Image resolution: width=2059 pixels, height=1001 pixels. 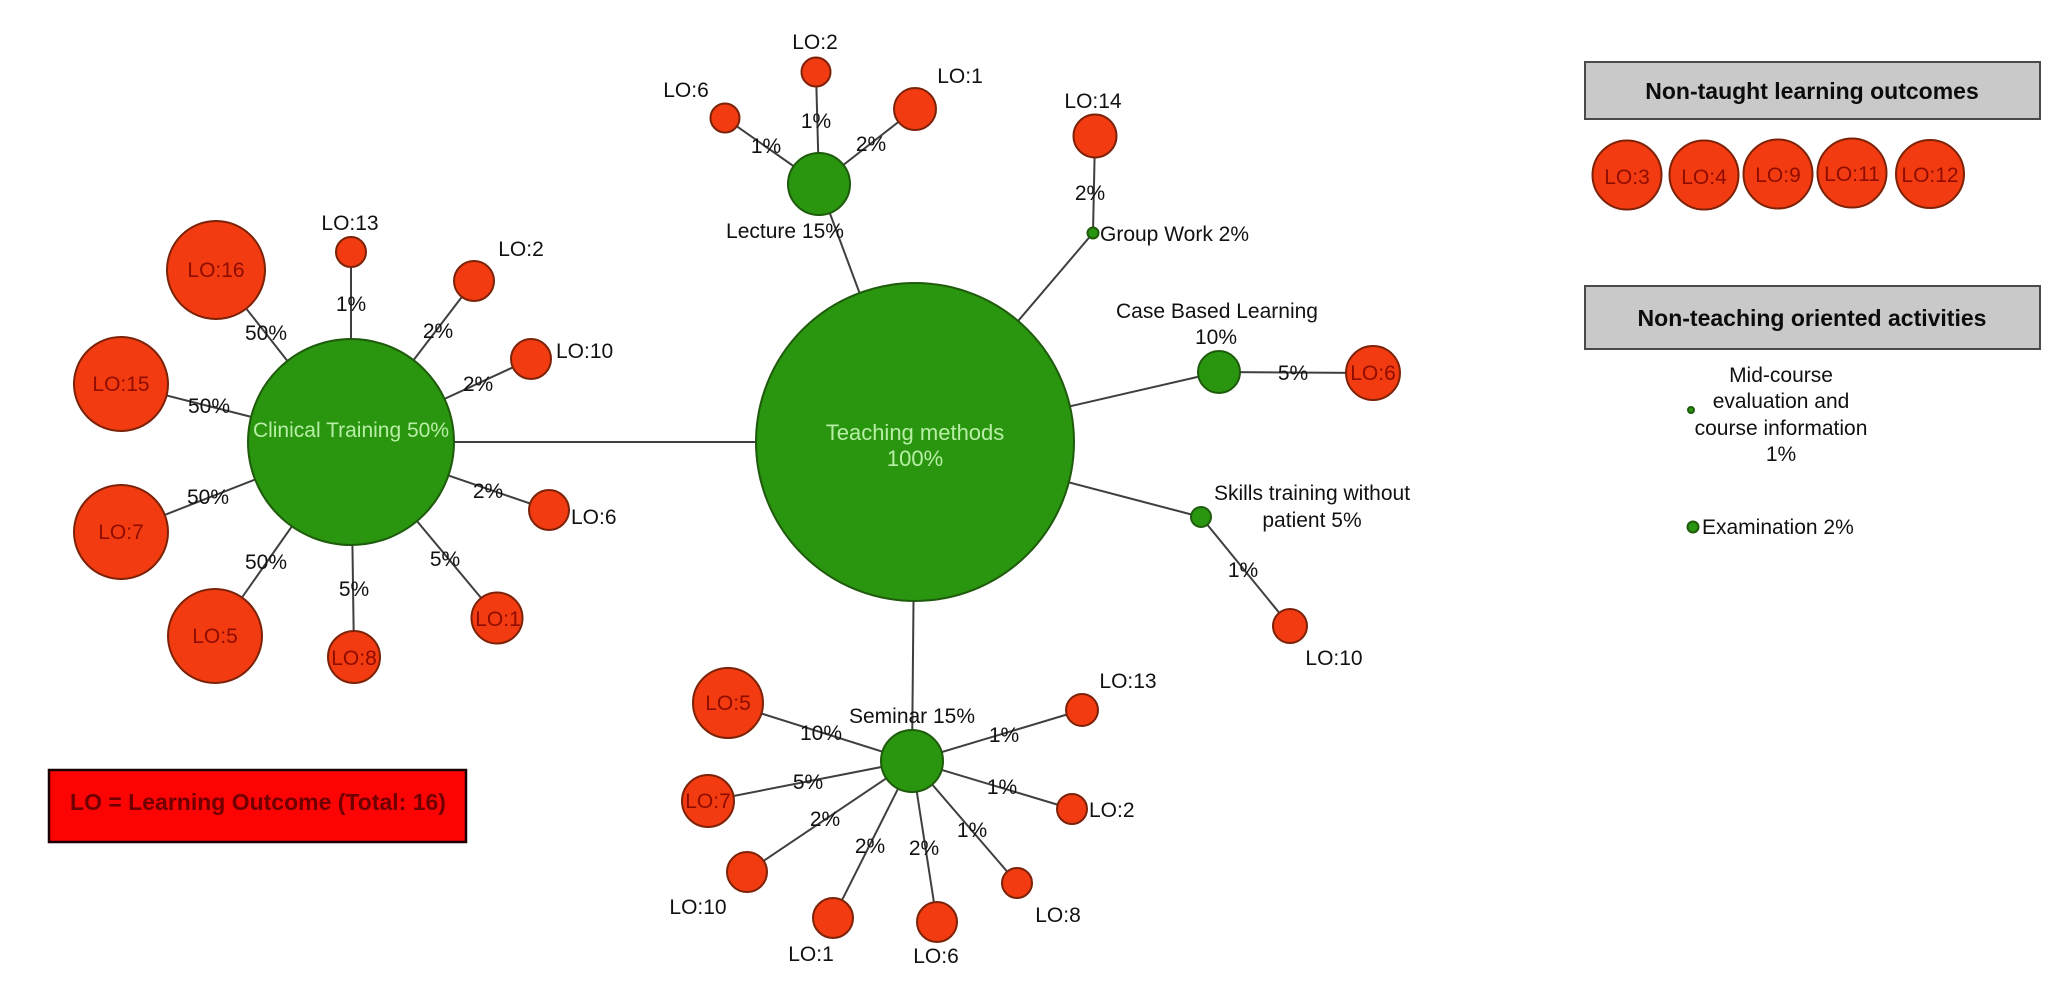 What do you see at coordinates (1781, 375) in the screenshot?
I see `svg-text: Mid-course` at bounding box center [1781, 375].